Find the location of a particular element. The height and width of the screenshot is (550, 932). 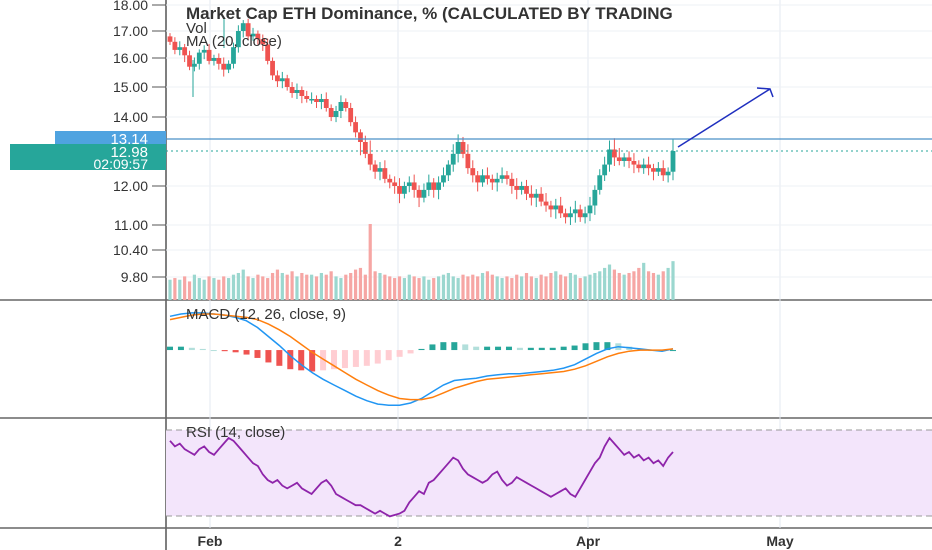

macd-legend: MACD (12, 26, close, 9) is located at coordinates (266, 314).